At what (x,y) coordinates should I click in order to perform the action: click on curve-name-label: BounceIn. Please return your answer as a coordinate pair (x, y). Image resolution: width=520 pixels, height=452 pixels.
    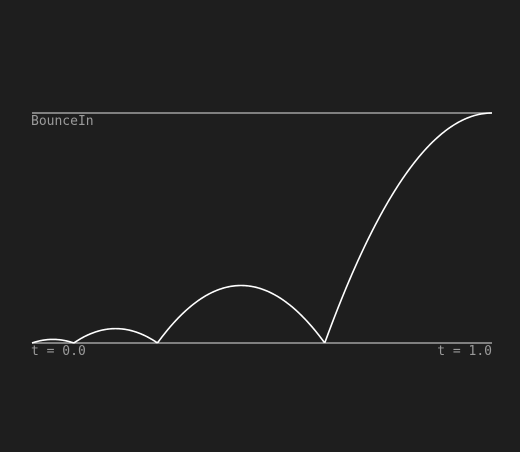
    Looking at the image, I should click on (62, 121).